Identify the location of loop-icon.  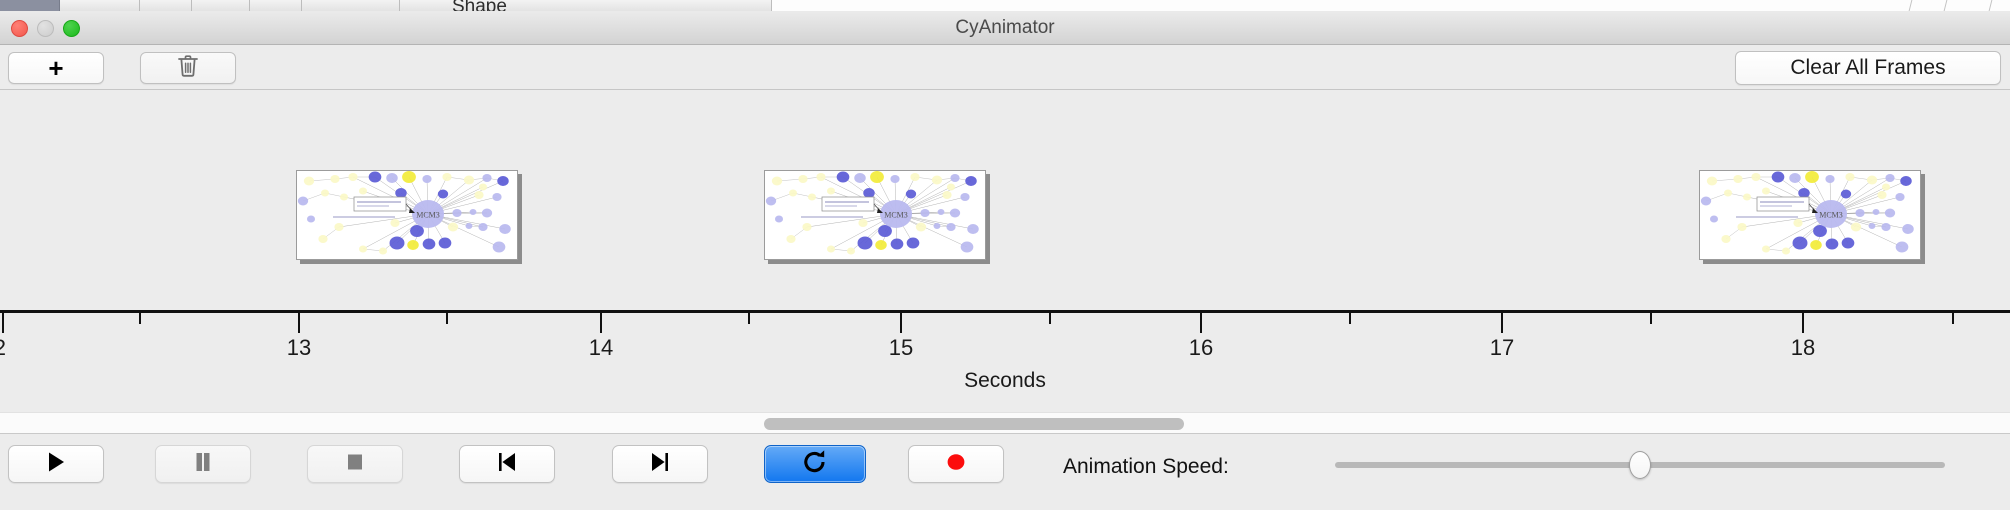
(815, 464).